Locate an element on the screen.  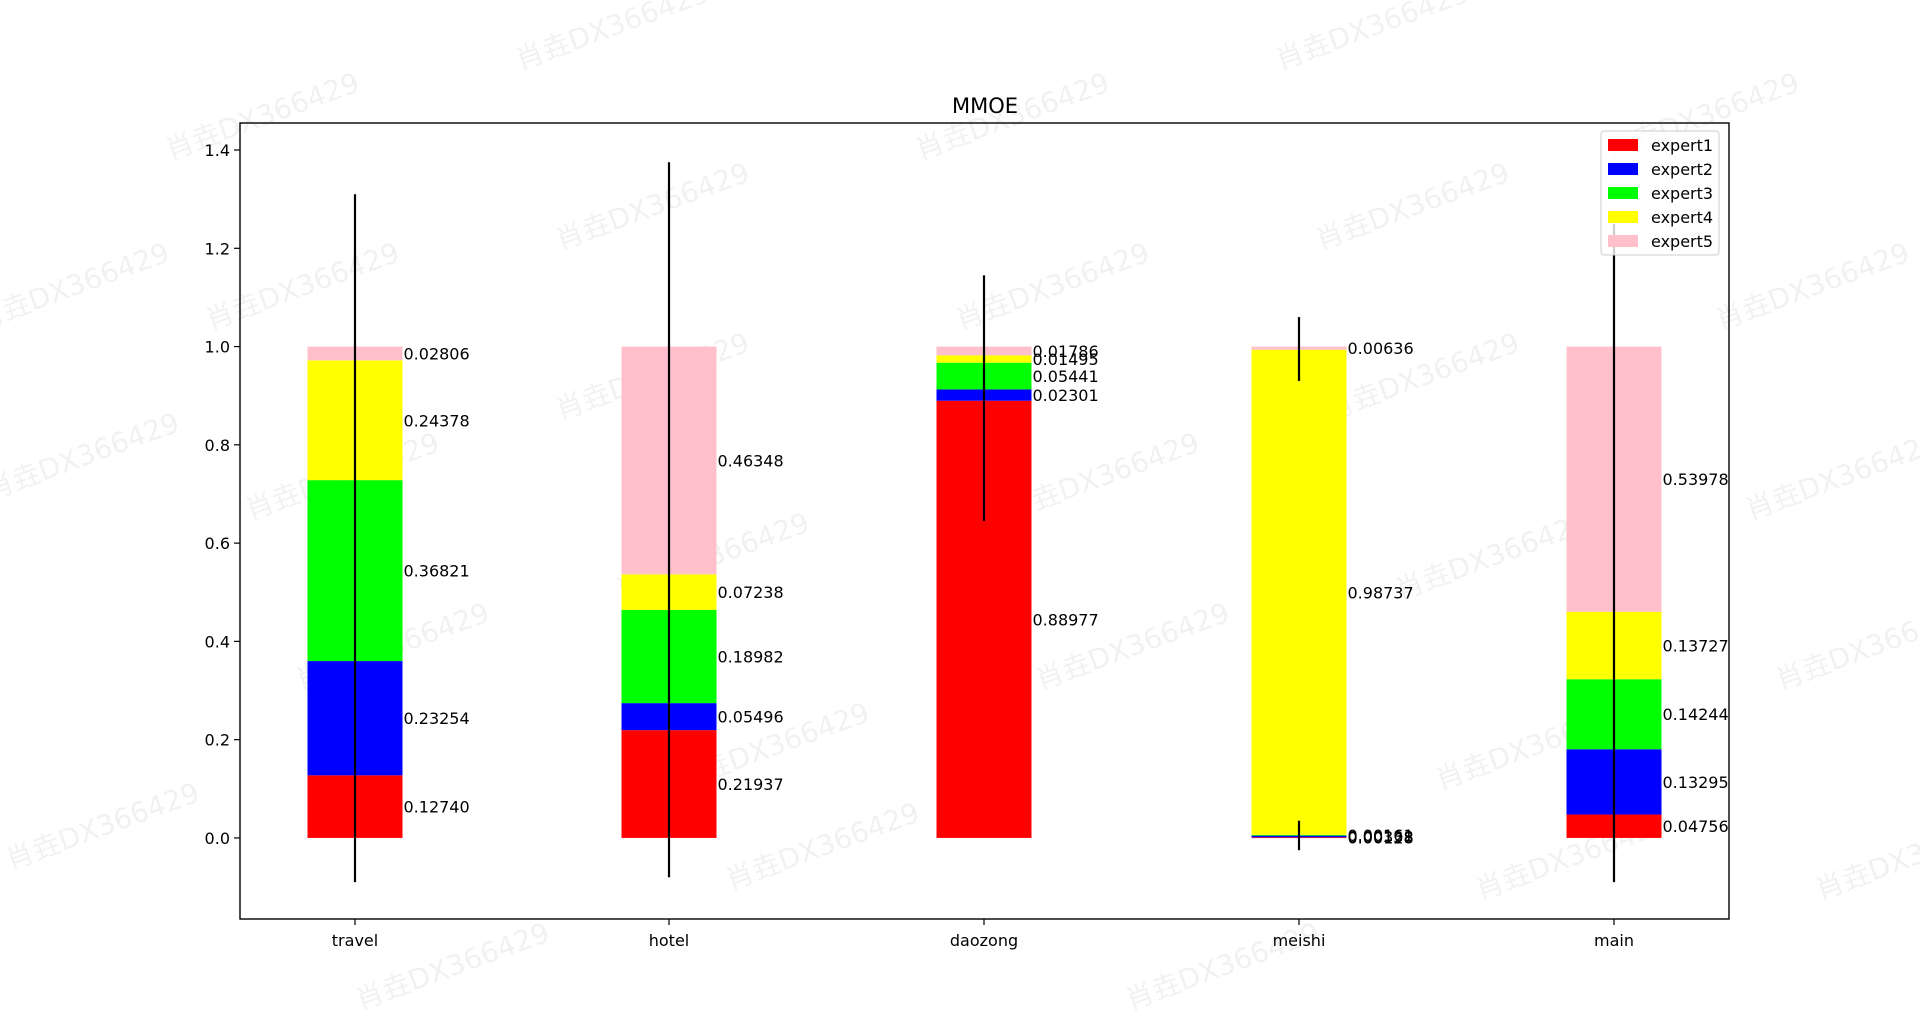
legend-swatch-expert1 is located at coordinates (1623, 145).